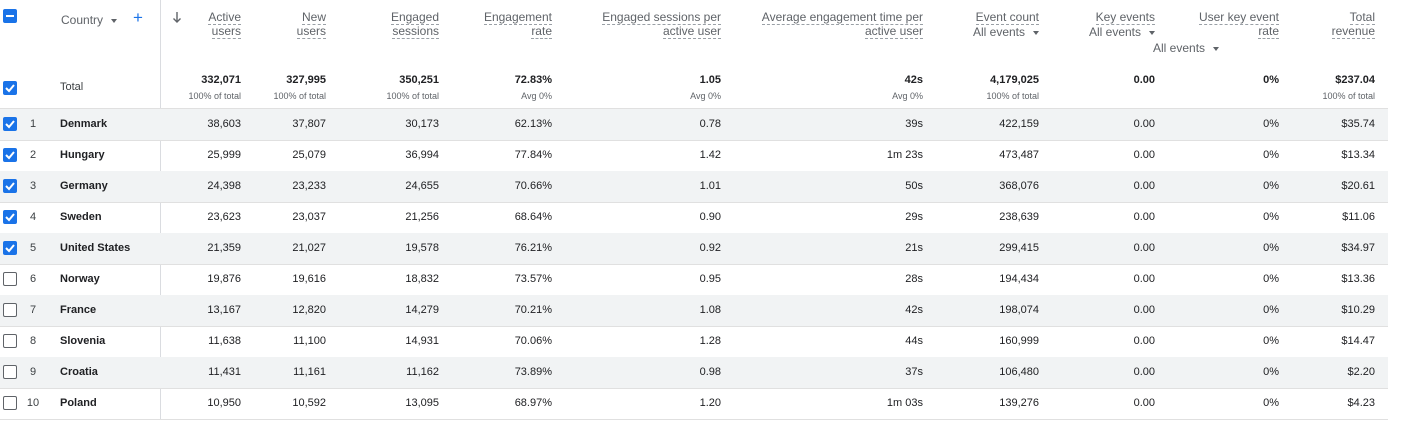 Image resolution: width=1404 pixels, height=426 pixels. What do you see at coordinates (399, 24) in the screenshot?
I see `column-header-3: Engaged sessions` at bounding box center [399, 24].